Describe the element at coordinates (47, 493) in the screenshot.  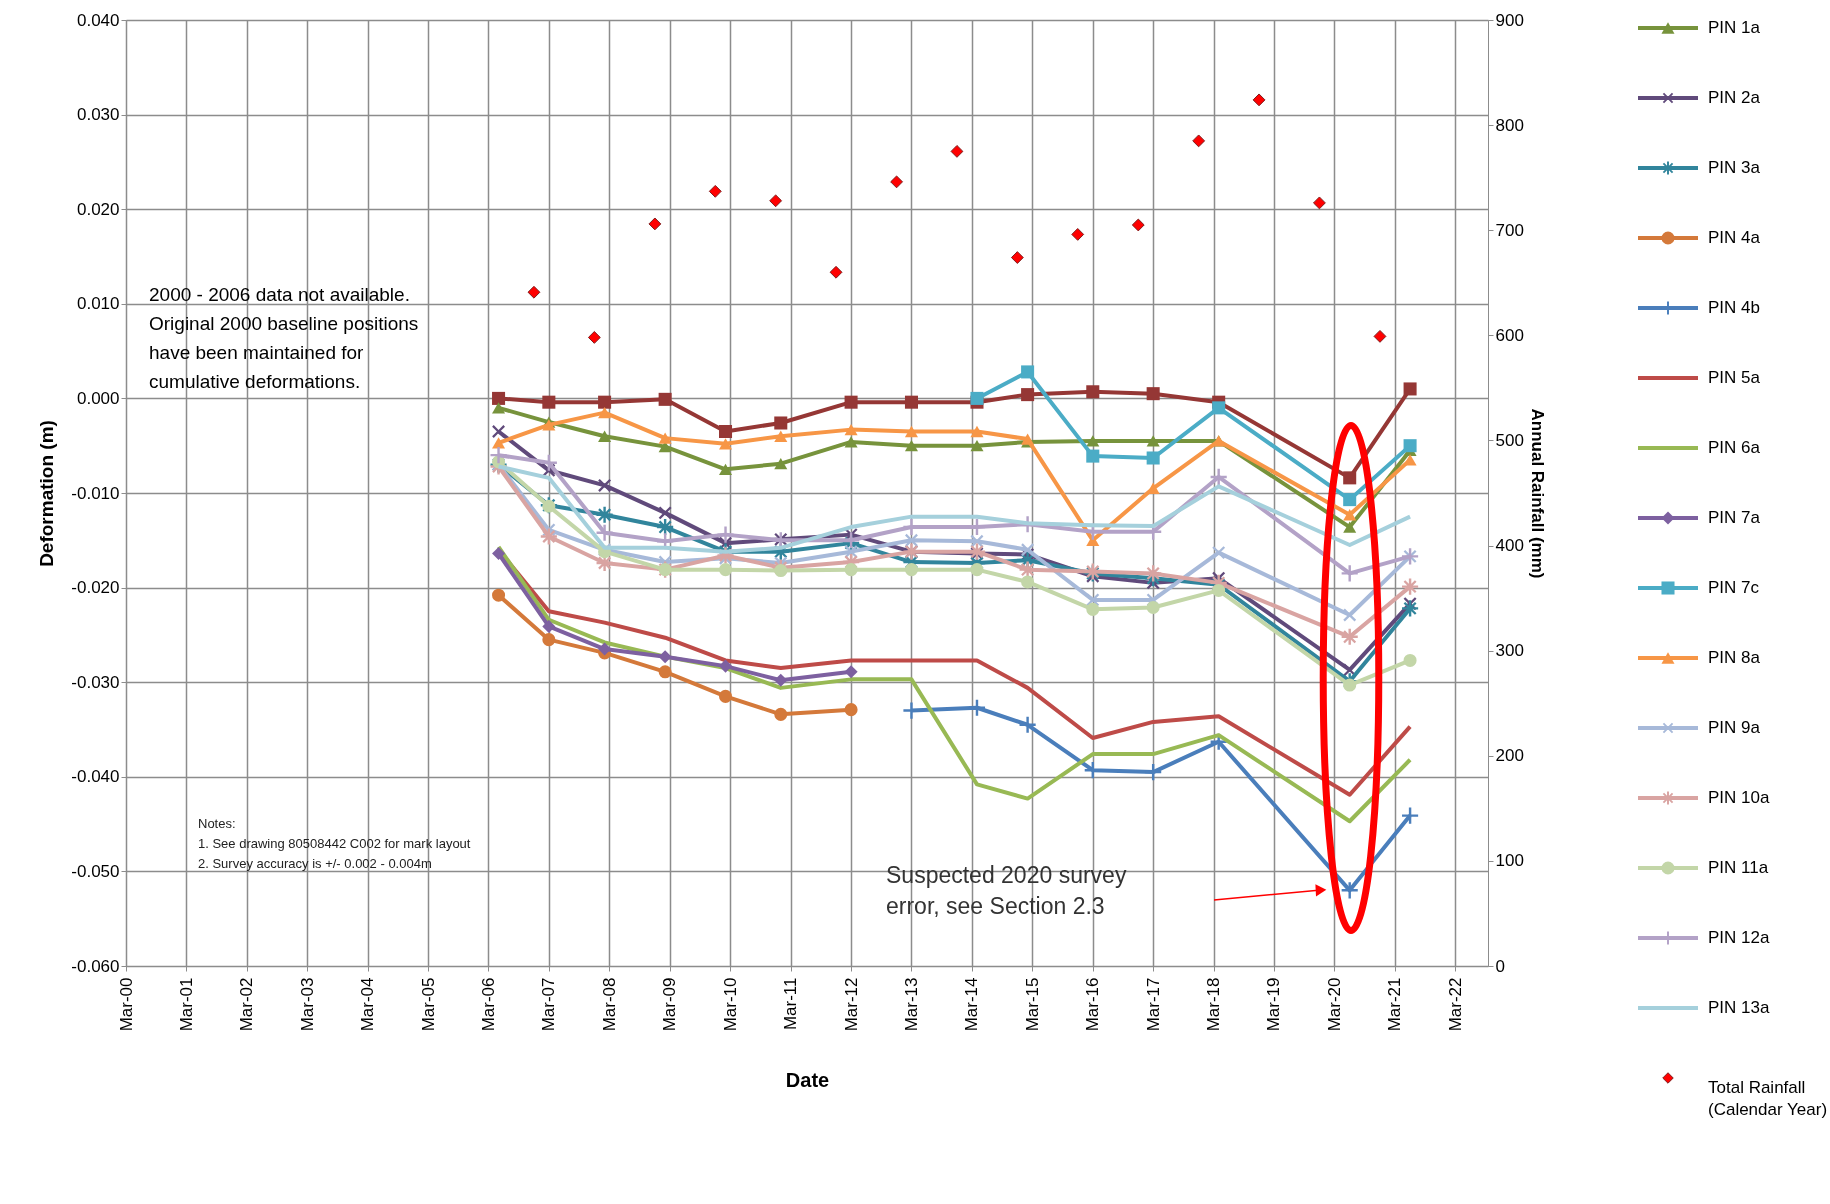
I see `y-axis-title: Deformation (m)` at that location.